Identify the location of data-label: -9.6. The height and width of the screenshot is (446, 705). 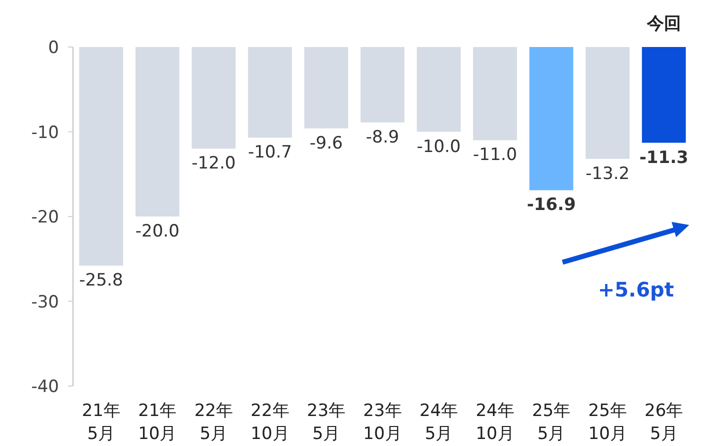
(326, 143).